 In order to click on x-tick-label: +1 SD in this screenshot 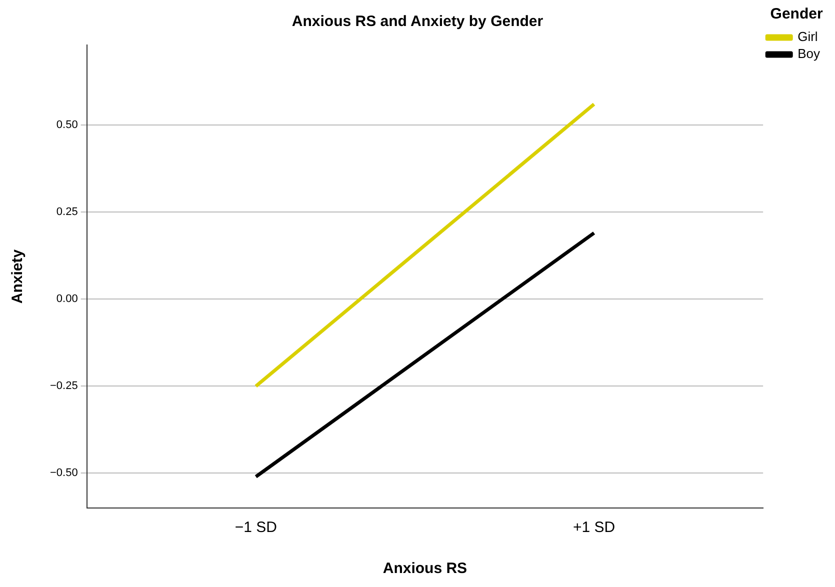, I will do `click(594, 527)`.